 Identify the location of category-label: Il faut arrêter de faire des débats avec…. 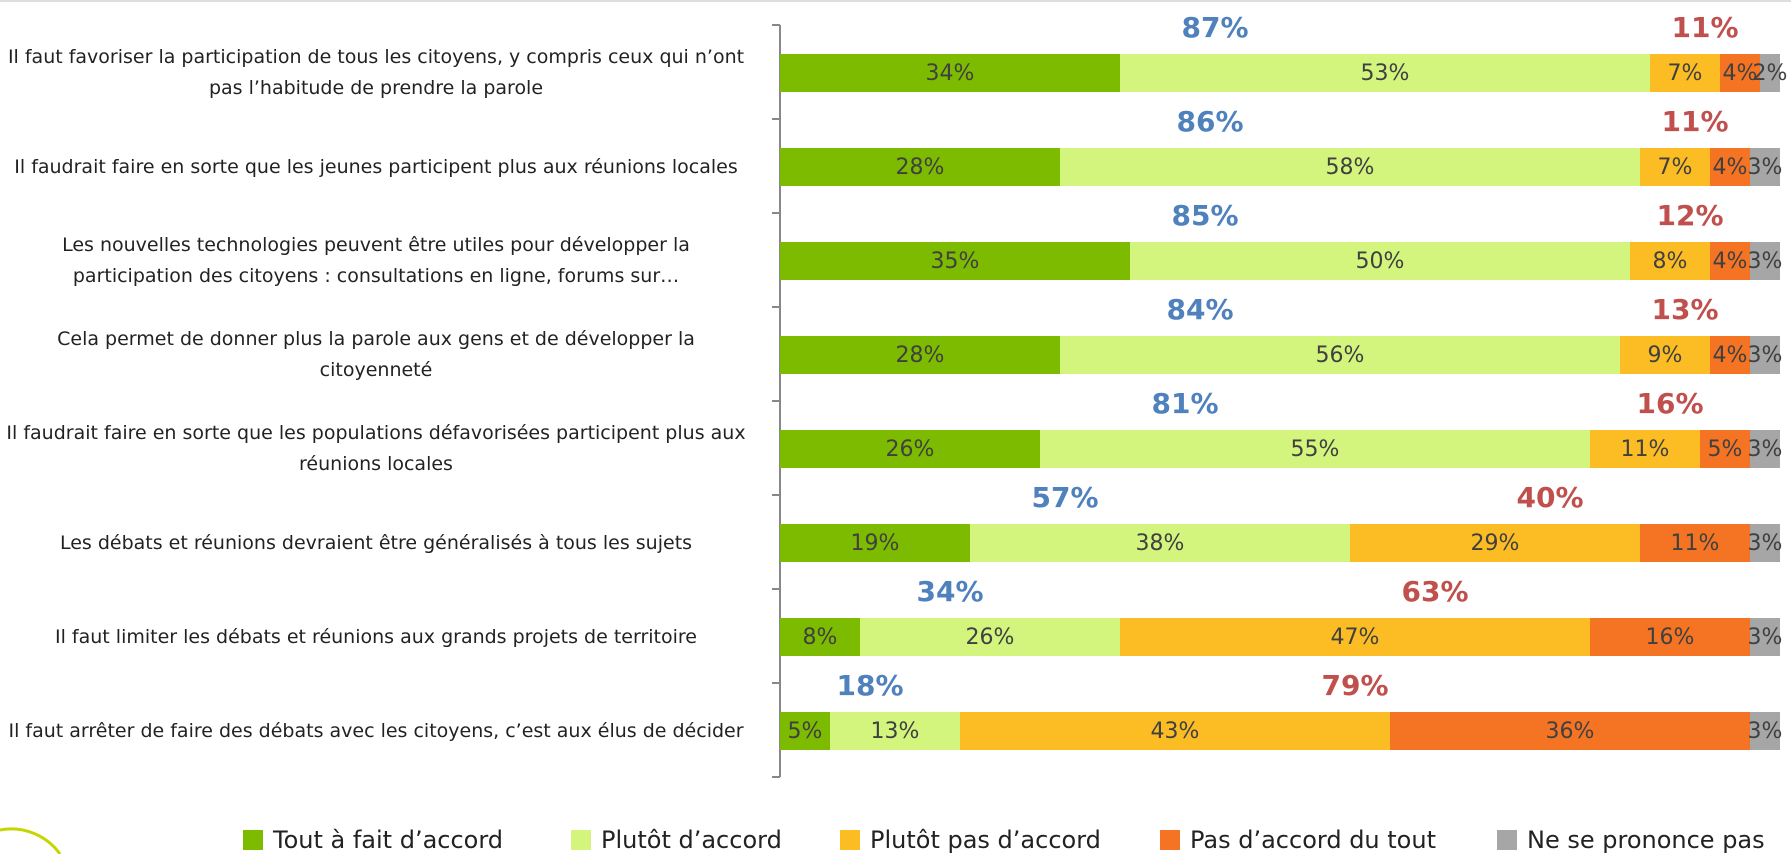
(376, 730).